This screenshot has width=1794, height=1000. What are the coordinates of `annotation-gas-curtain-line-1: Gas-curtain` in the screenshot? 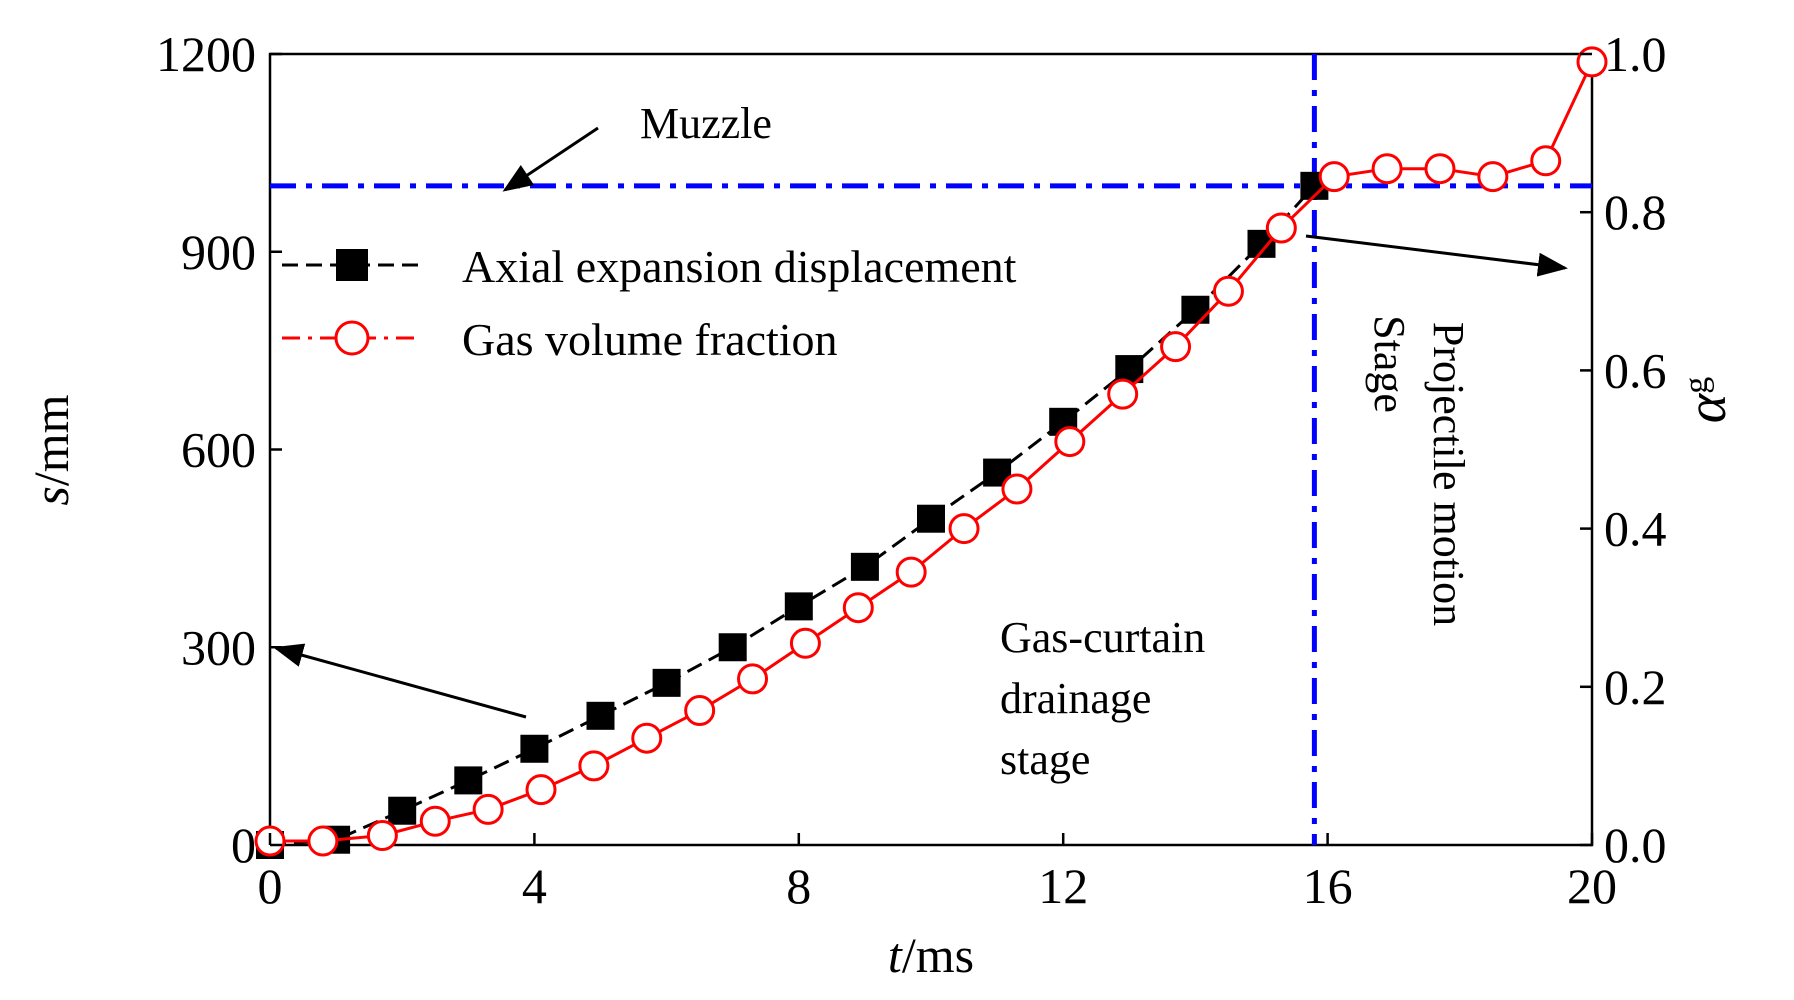 It's located at (1102, 637).